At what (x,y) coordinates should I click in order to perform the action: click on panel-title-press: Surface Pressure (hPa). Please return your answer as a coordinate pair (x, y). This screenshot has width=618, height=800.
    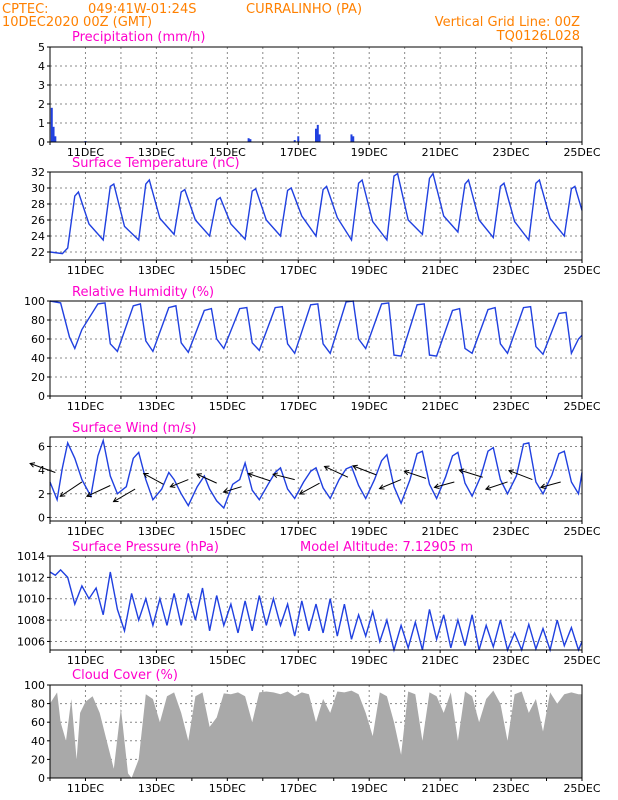
    Looking at the image, I should click on (145, 547).